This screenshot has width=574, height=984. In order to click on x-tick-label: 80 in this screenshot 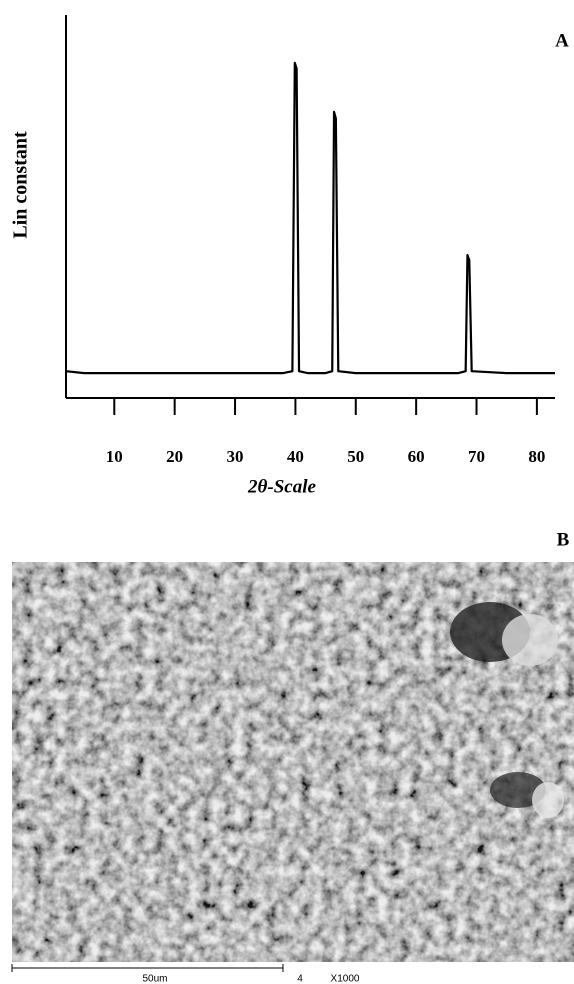, I will do `click(536, 456)`.